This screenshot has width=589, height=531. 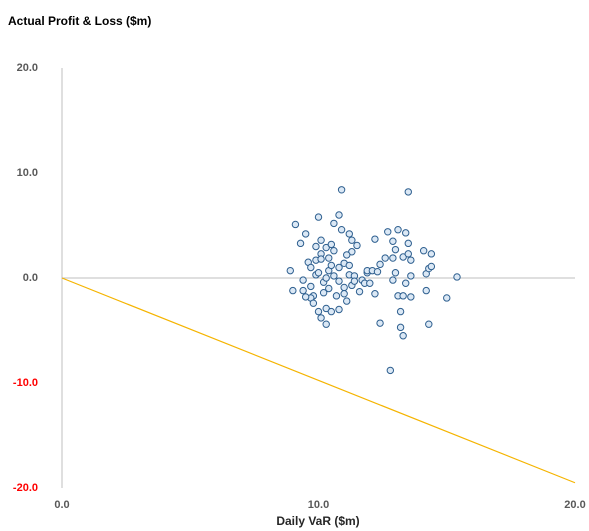 What do you see at coordinates (30, 278) in the screenshot?
I see `y-tick-label: 0.0` at bounding box center [30, 278].